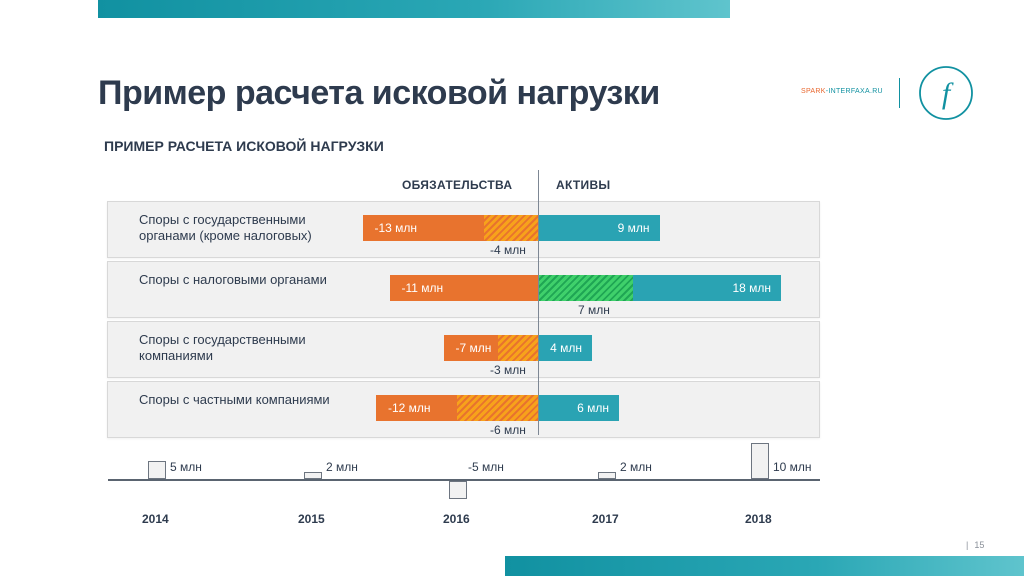 This screenshot has height=576, width=1024. Describe the element at coordinates (409, 408) in the screenshot. I see `liabilities-value-label: -12 млн` at that location.